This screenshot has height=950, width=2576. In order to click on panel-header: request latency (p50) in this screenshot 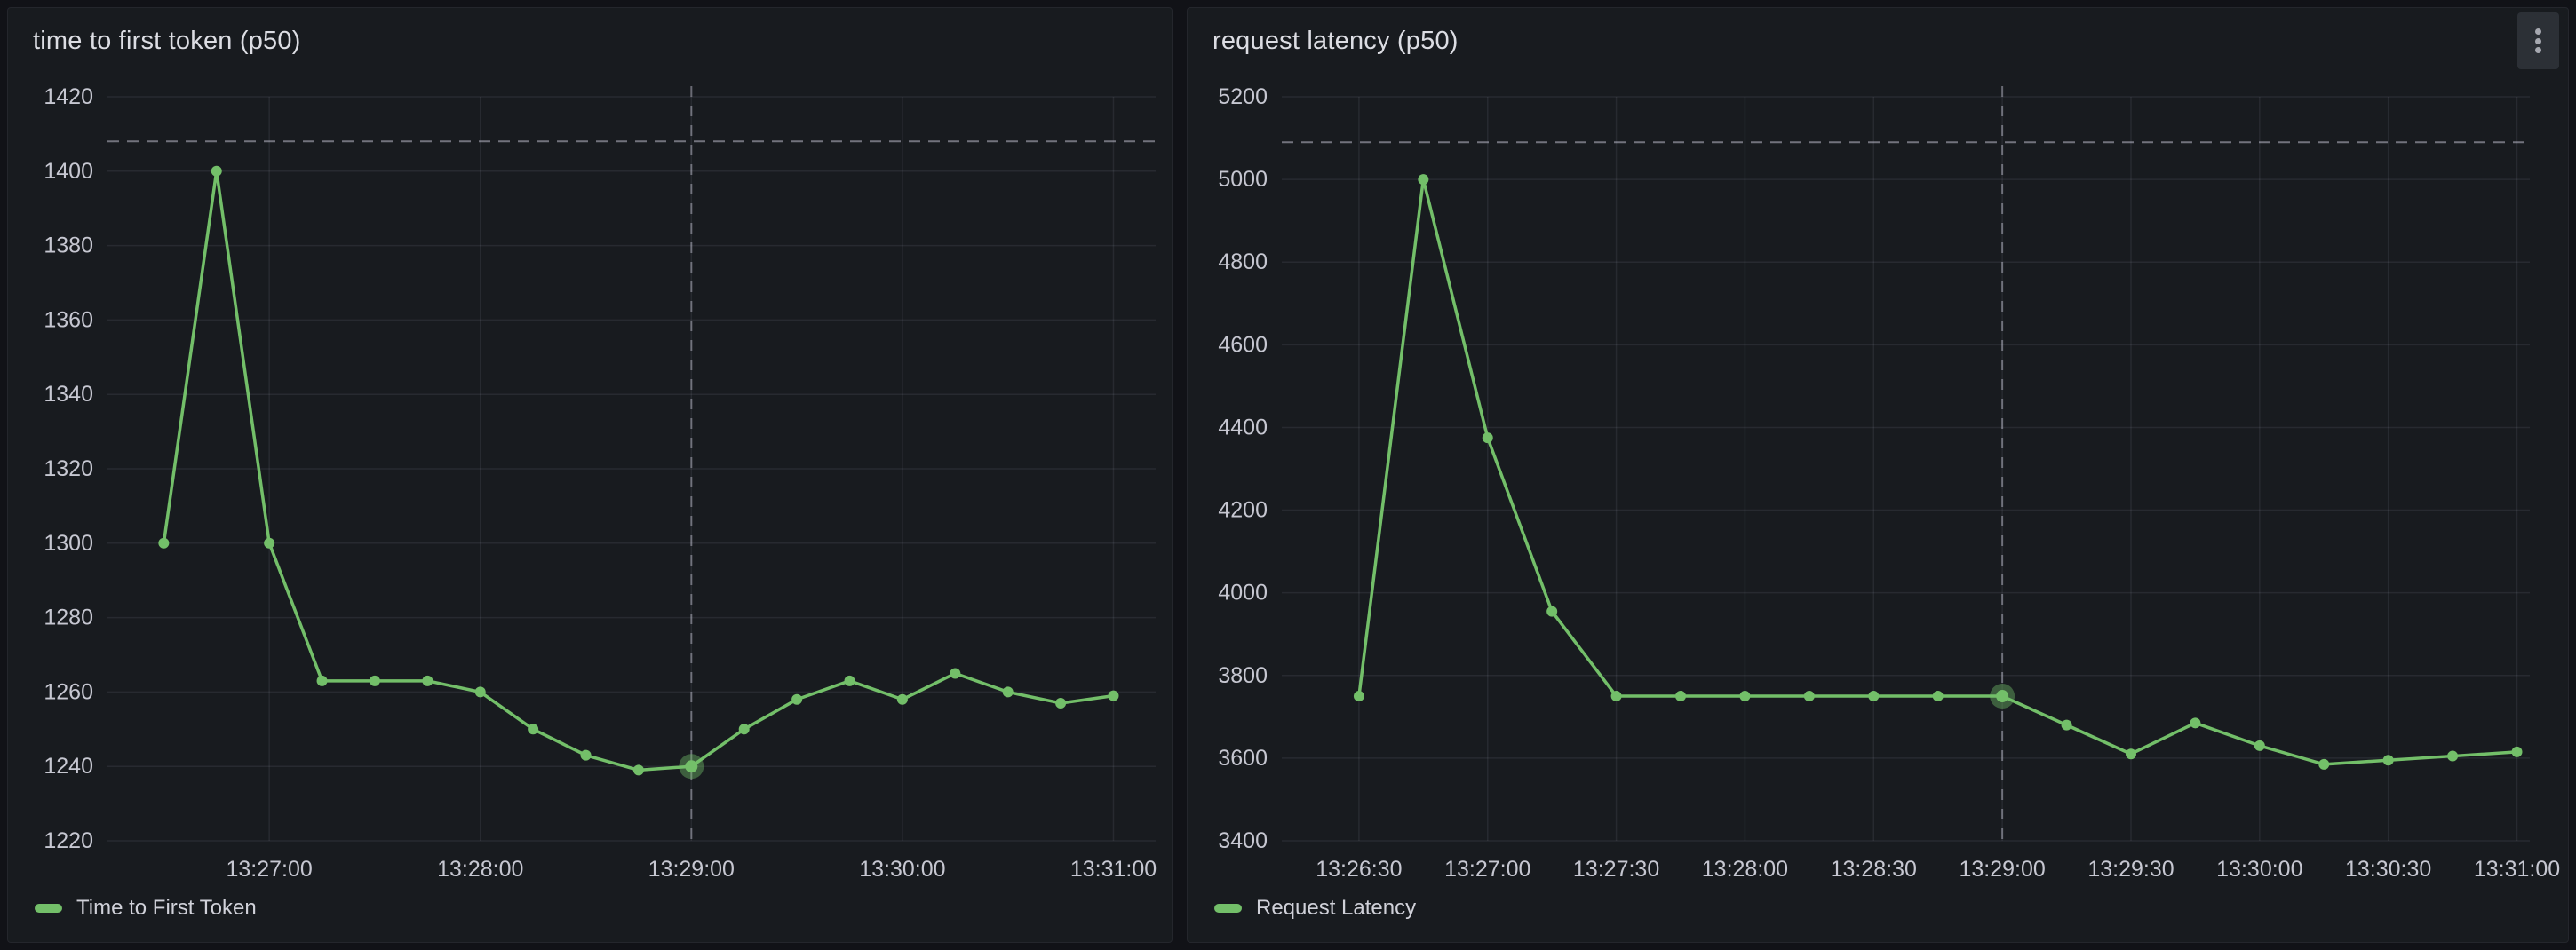, I will do `click(1847, 41)`.